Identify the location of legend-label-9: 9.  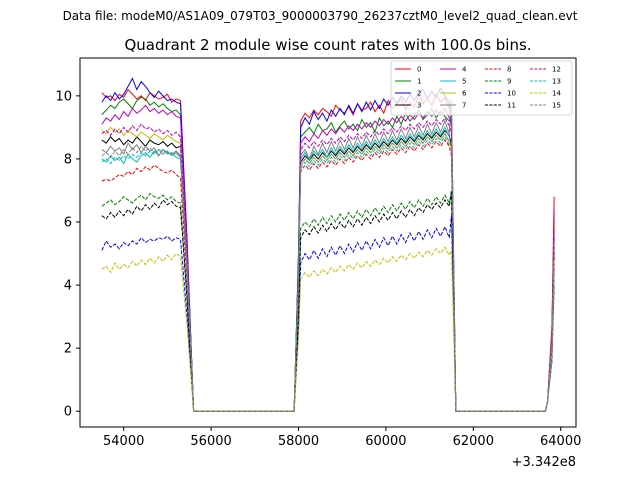
(509, 82).